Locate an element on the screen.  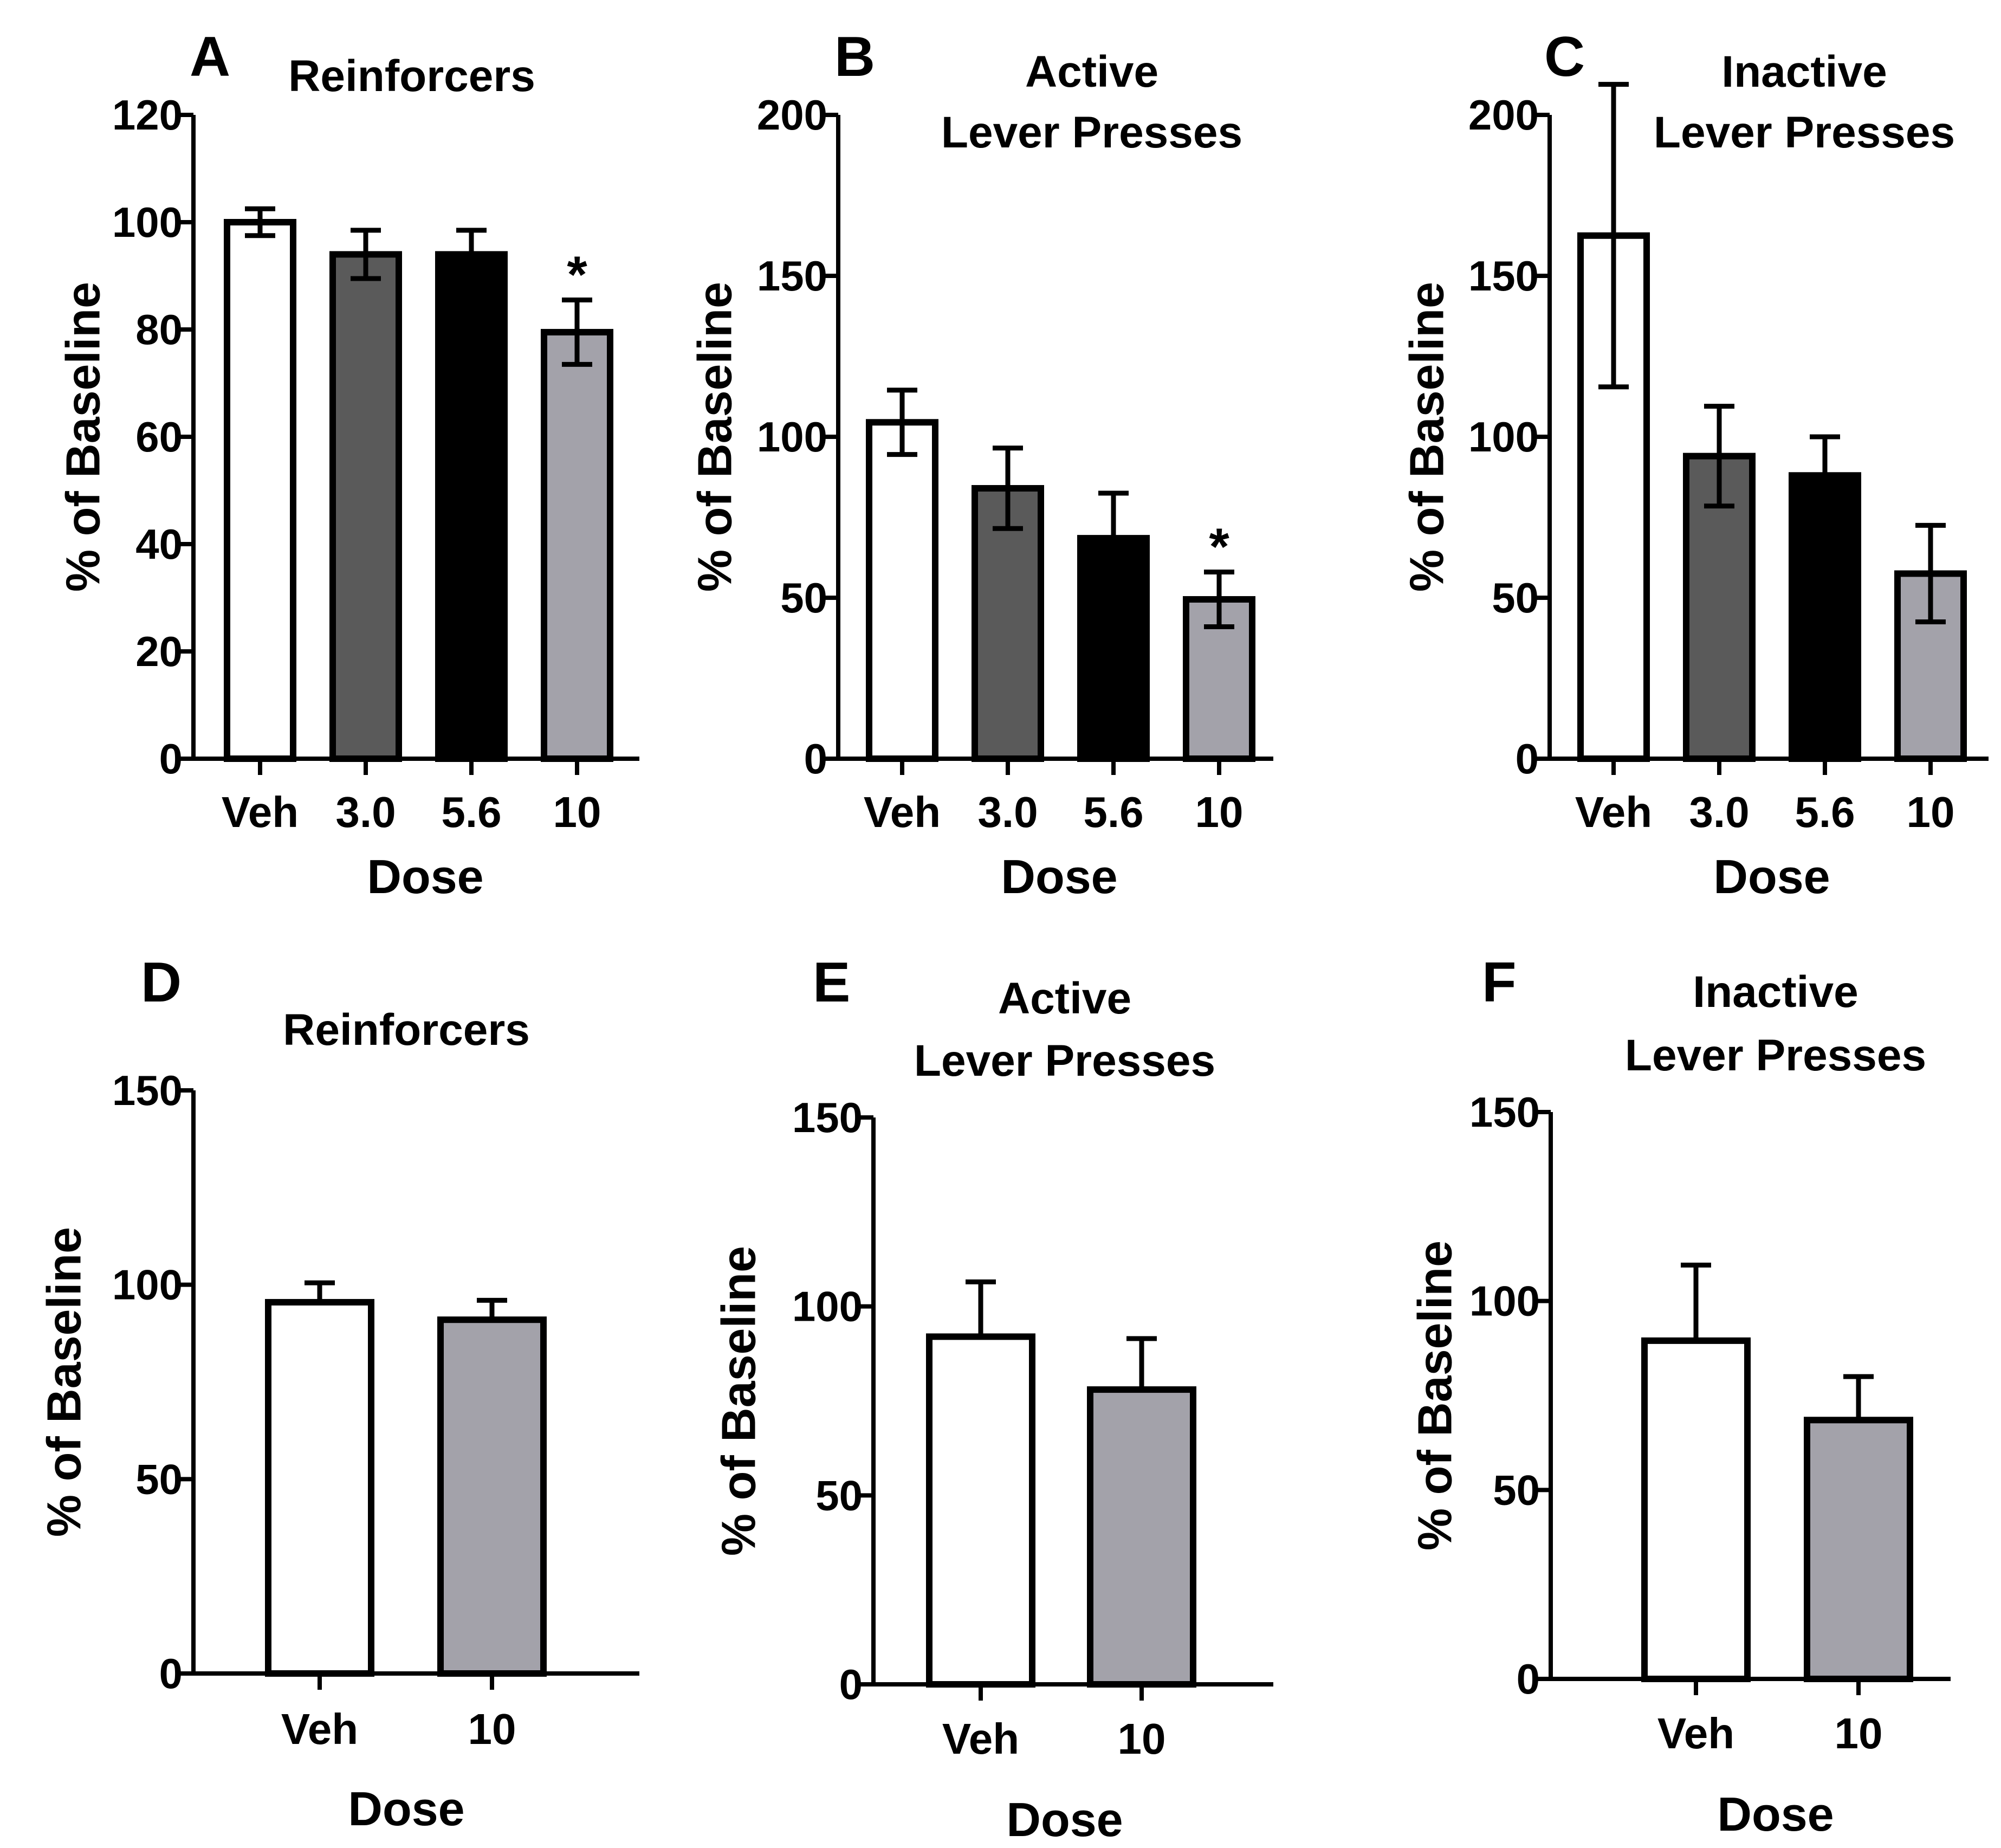
panel-letter: D is located at coordinates (161, 983).